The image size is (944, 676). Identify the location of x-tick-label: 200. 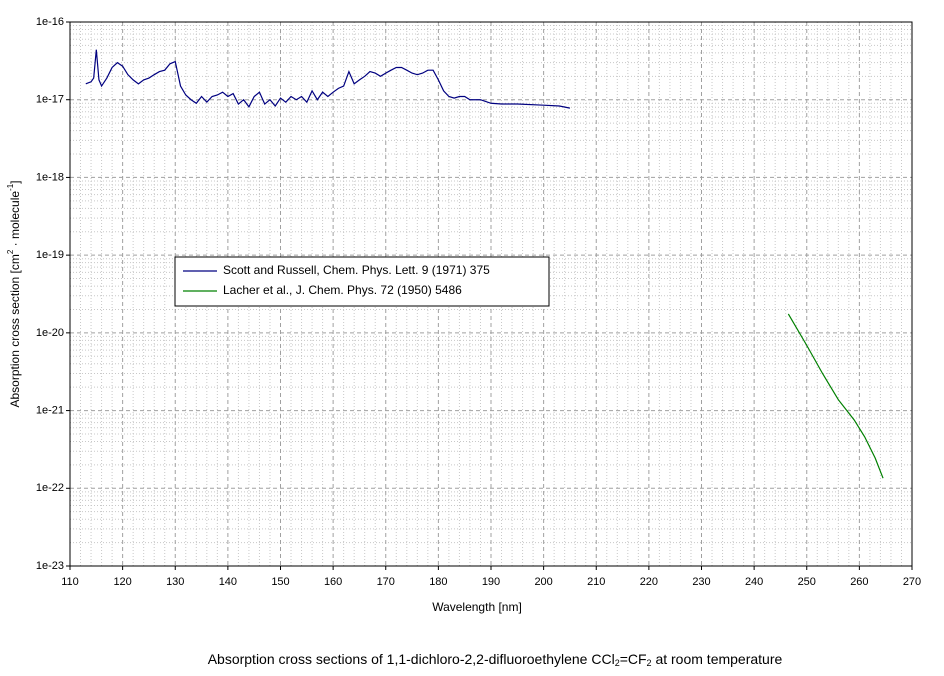
(543, 582).